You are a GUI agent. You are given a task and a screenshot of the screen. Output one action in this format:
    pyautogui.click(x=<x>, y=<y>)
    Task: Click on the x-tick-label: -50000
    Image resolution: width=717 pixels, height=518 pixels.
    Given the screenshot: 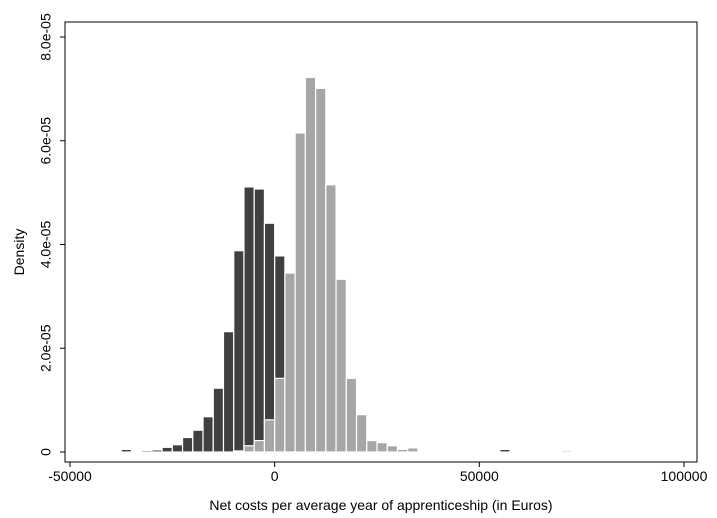 What is the action you would take?
    pyautogui.click(x=70, y=476)
    